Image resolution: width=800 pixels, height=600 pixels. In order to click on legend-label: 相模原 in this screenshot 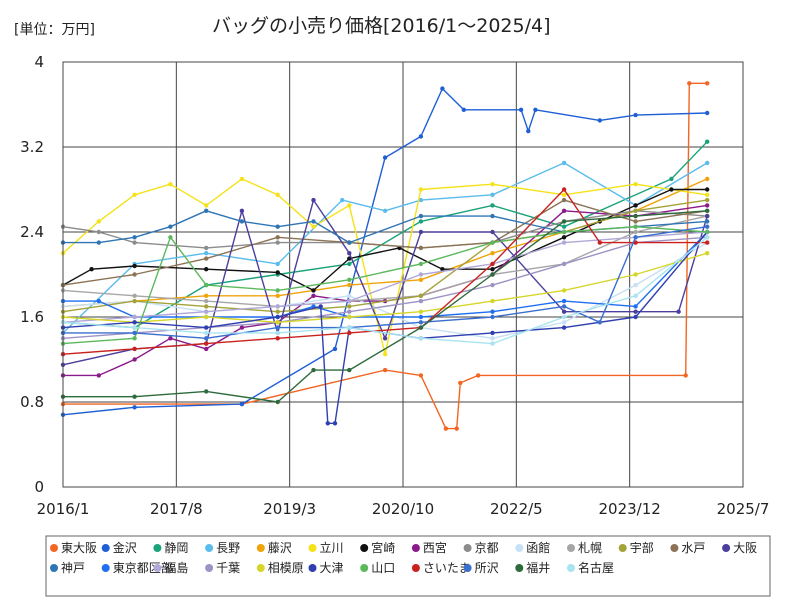, I will do `click(286, 568)`.